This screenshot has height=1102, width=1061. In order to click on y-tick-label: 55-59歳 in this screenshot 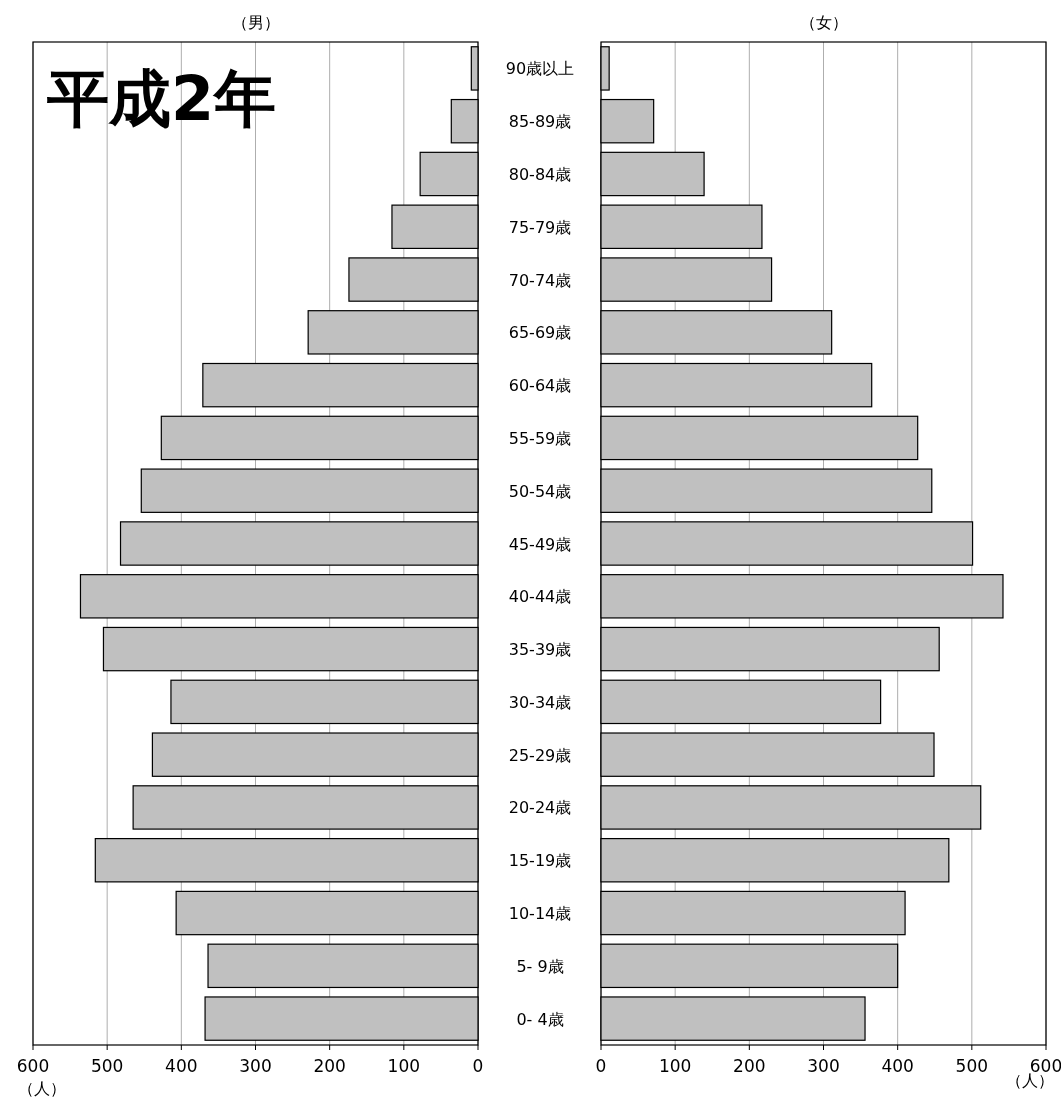, I will do `click(540, 438)`.